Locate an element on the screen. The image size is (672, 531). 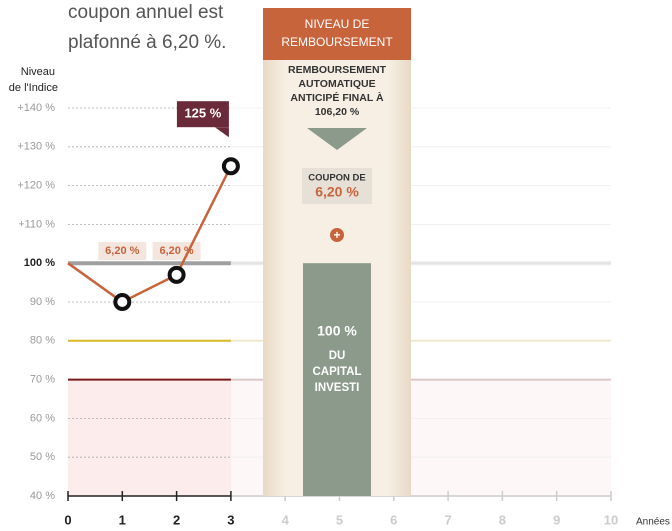
y-tick-label: 50 % is located at coordinates (42, 457).